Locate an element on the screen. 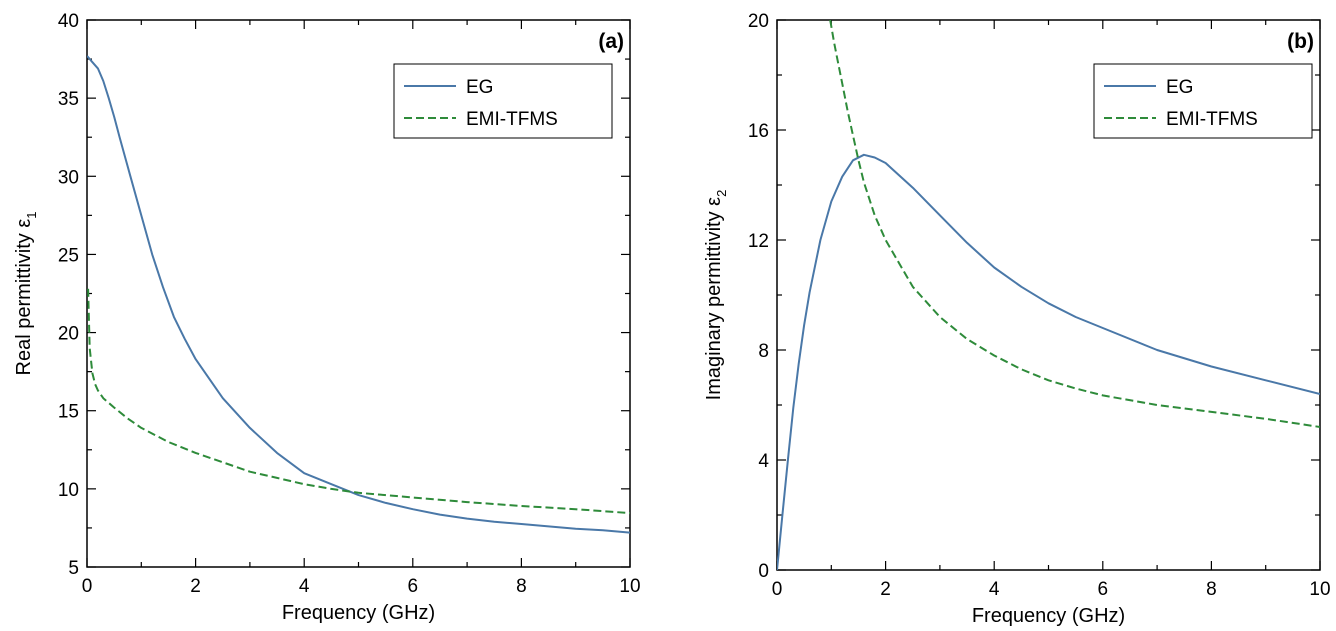 The height and width of the screenshot is (631, 1336). y-axis-title-subscript: 2 is located at coordinates (721, 193).